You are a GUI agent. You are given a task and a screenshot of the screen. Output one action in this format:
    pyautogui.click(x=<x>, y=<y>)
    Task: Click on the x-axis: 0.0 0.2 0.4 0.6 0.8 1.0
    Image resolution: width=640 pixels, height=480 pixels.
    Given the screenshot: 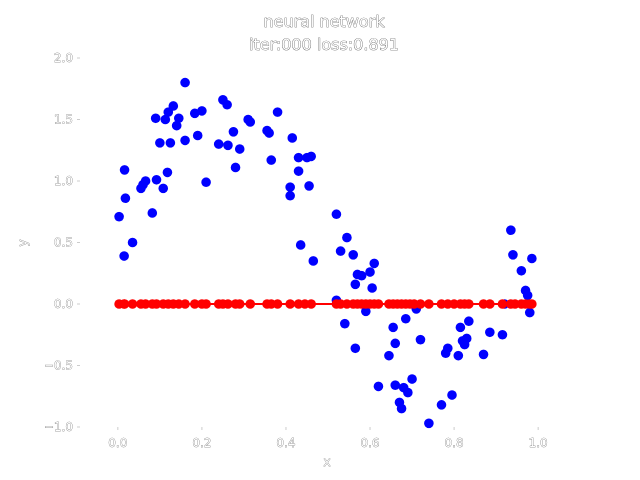 What is the action you would take?
    pyautogui.click(x=328, y=438)
    